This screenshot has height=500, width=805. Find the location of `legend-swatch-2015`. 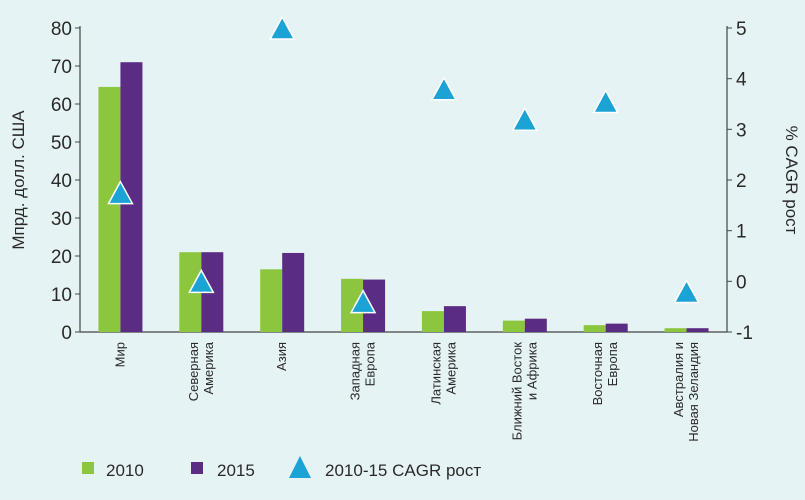

legend-swatch-2015 is located at coordinates (197, 468).